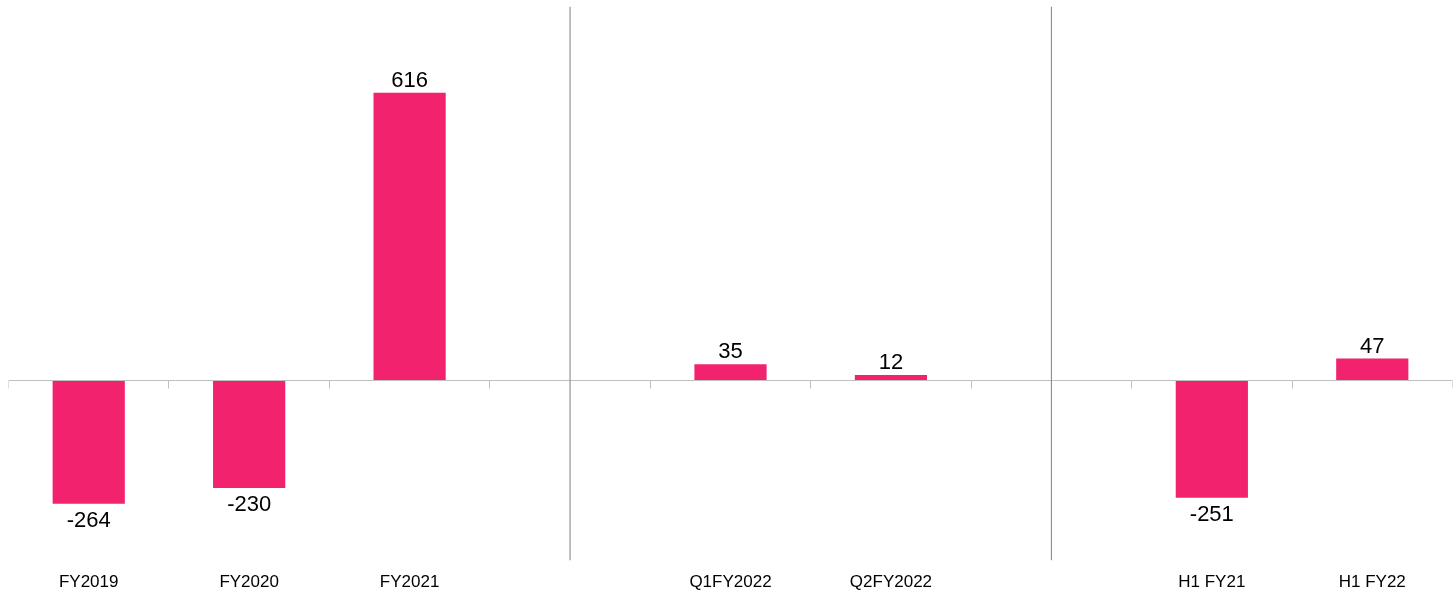 The width and height of the screenshot is (1454, 593). I want to click on x-tick-label: H1 FY21, so click(1212, 581).